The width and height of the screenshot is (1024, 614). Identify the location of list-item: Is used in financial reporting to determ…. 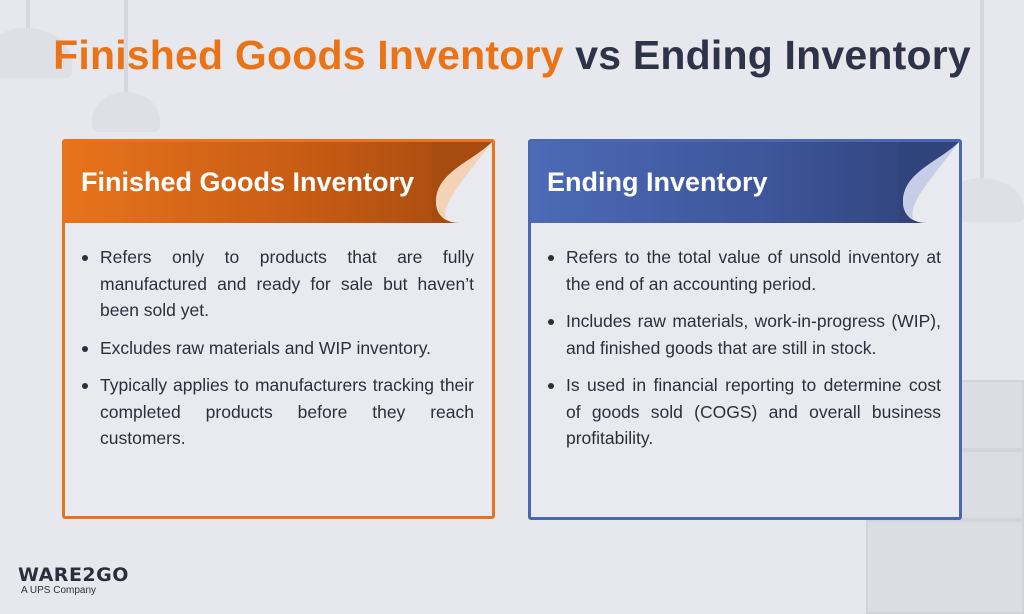
(743, 412).